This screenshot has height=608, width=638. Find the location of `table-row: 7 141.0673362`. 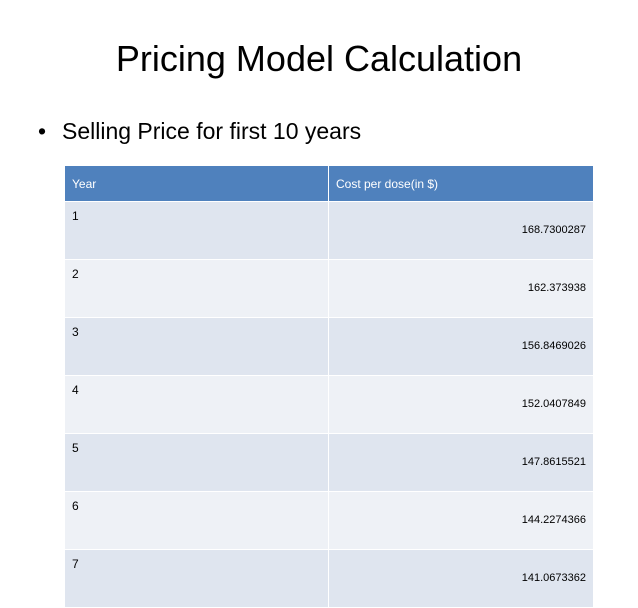

table-row: 7 141.0673362 is located at coordinates (329, 578).